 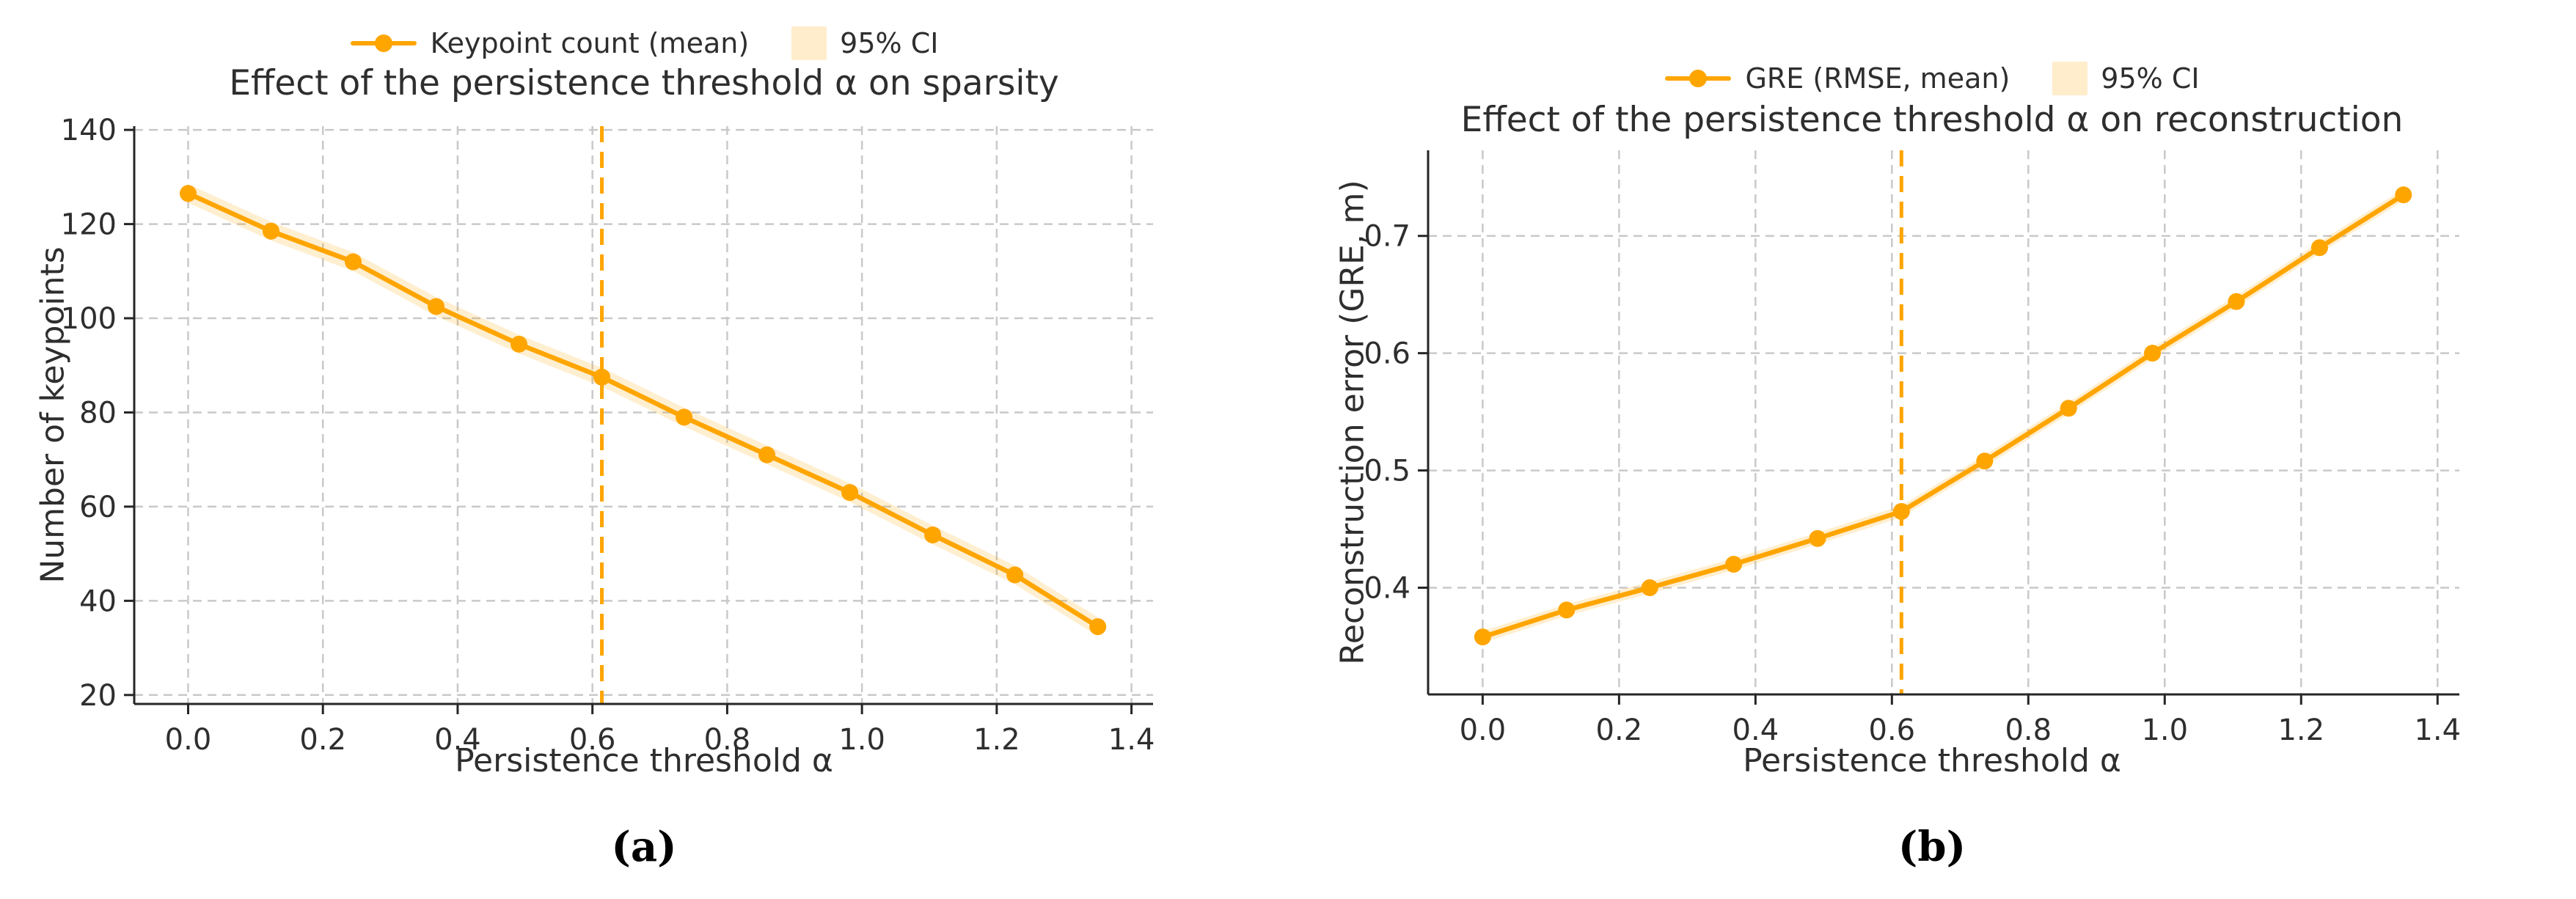 I want to click on y-tick-label: 80, so click(x=98, y=413).